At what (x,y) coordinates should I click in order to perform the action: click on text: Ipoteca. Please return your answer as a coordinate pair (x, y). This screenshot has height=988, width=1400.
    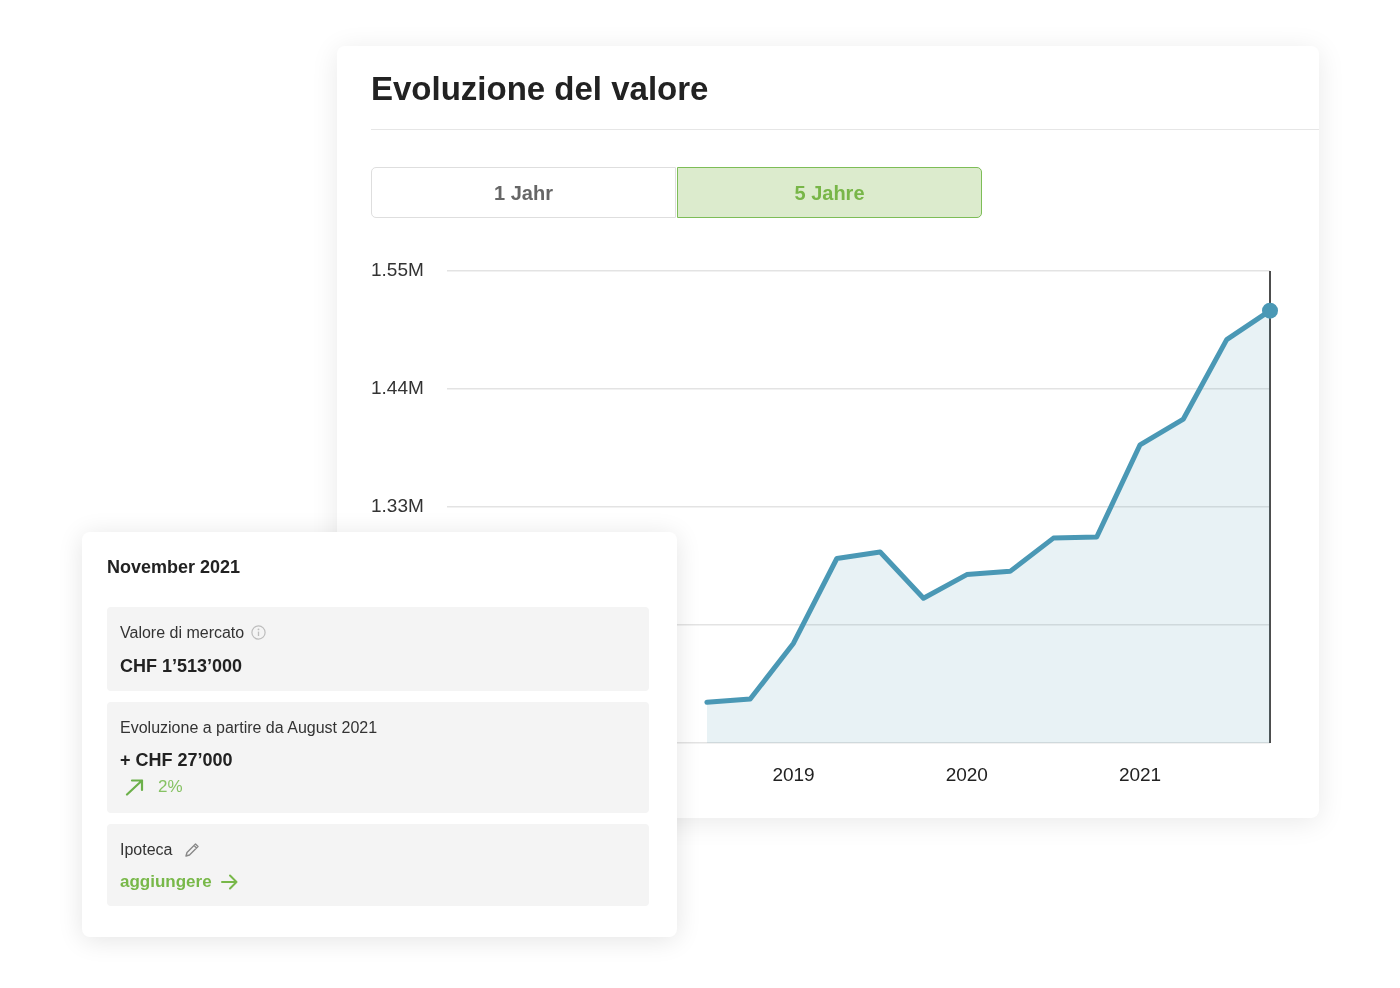
    Looking at the image, I should click on (146, 849).